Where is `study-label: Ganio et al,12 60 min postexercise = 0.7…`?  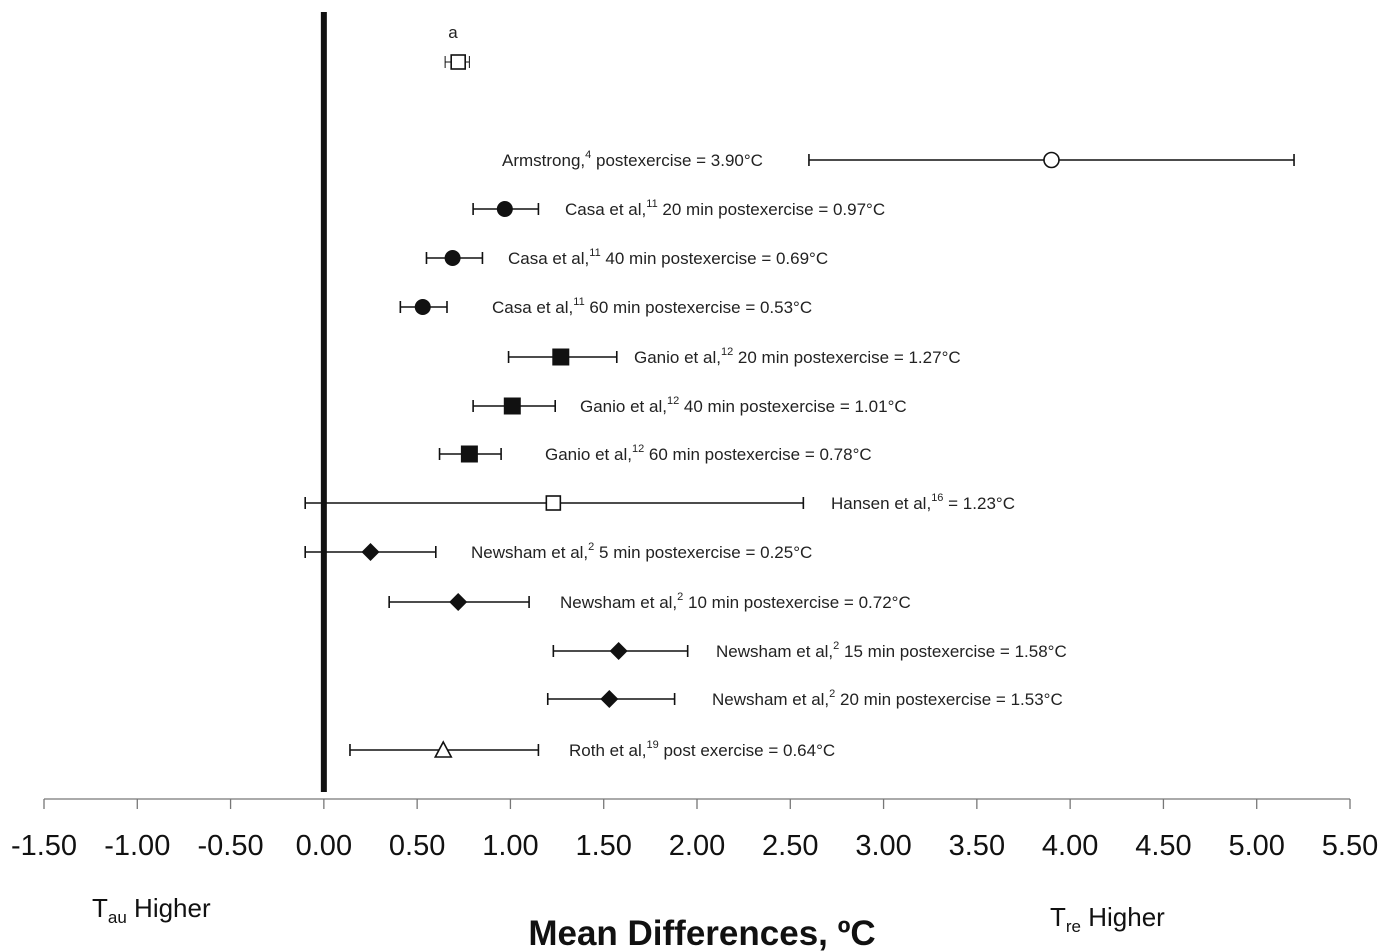
study-label: Ganio et al,12 60 min postexercise = 0.7… is located at coordinates (708, 453).